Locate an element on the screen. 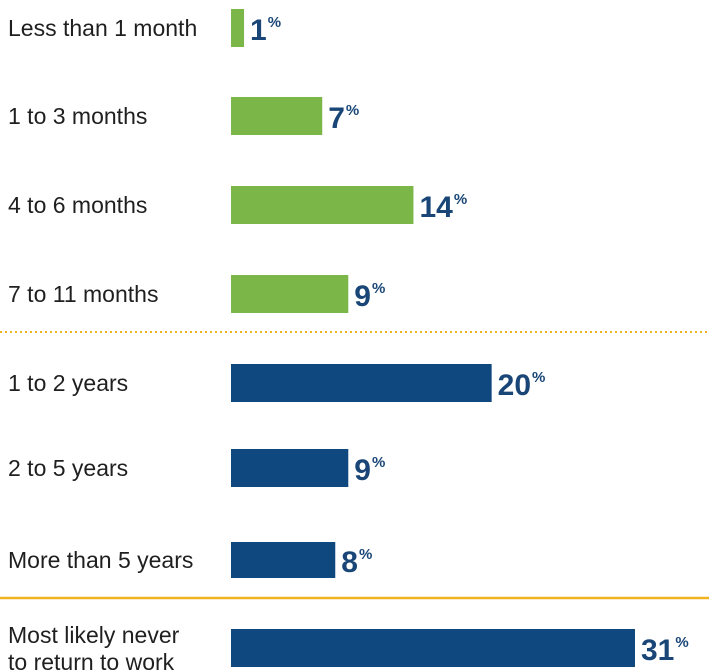 This screenshot has height=671, width=709. category-label: 7 to 11 months is located at coordinates (83, 294).